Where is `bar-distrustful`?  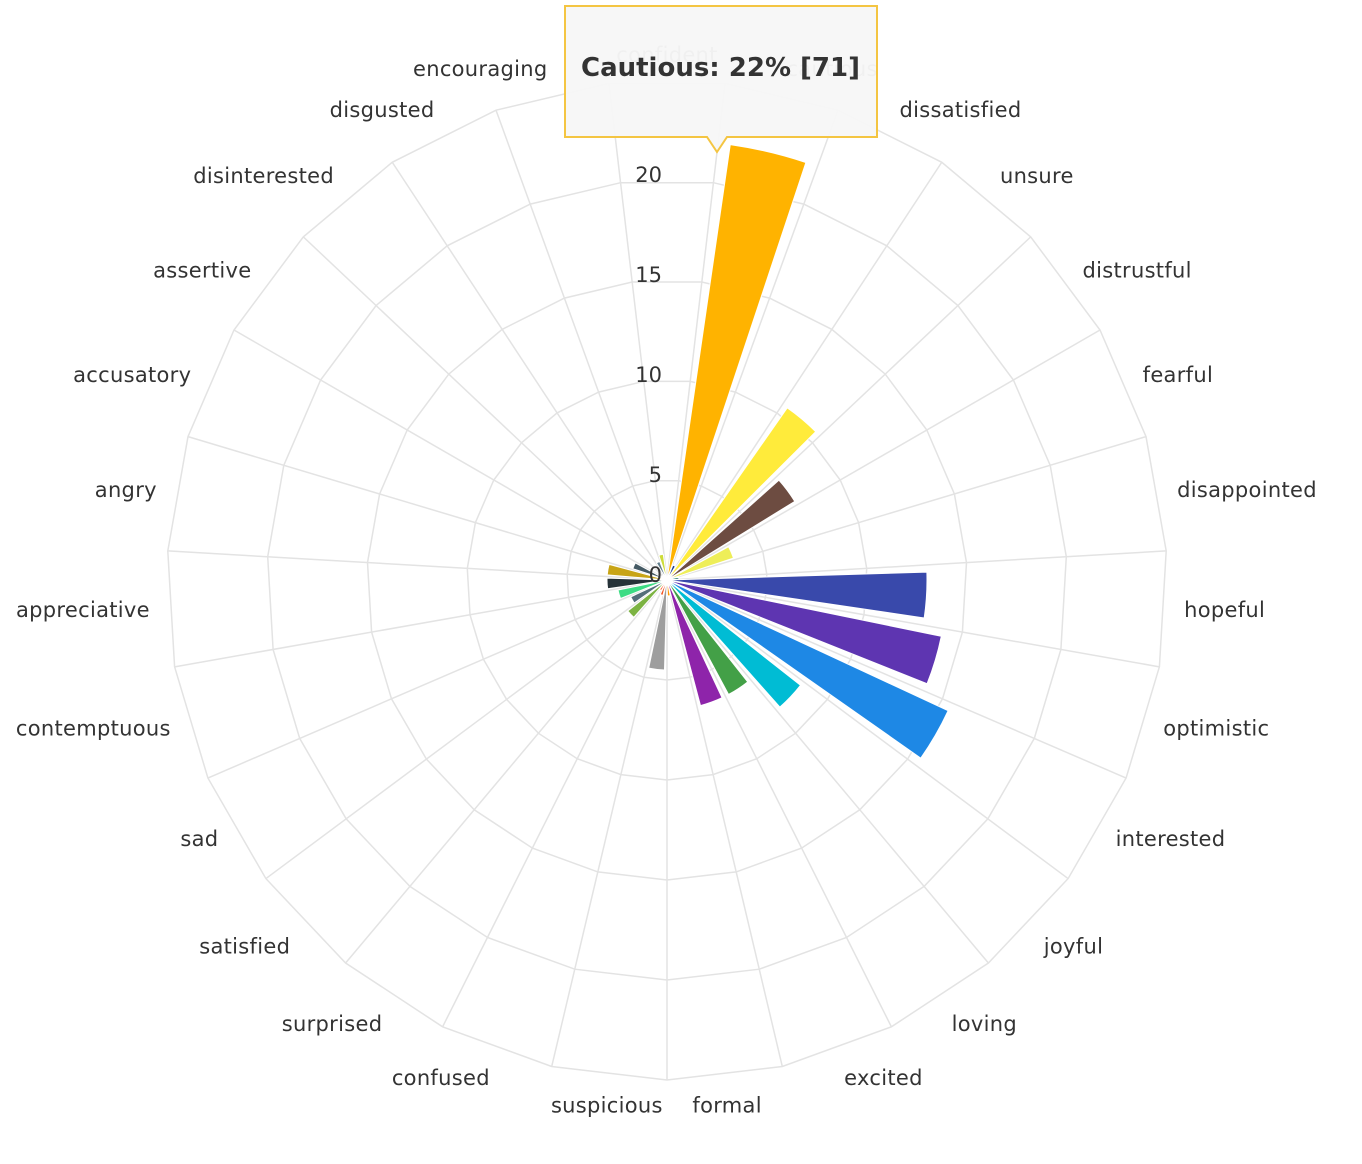 bar-distrustful is located at coordinates (731, 530).